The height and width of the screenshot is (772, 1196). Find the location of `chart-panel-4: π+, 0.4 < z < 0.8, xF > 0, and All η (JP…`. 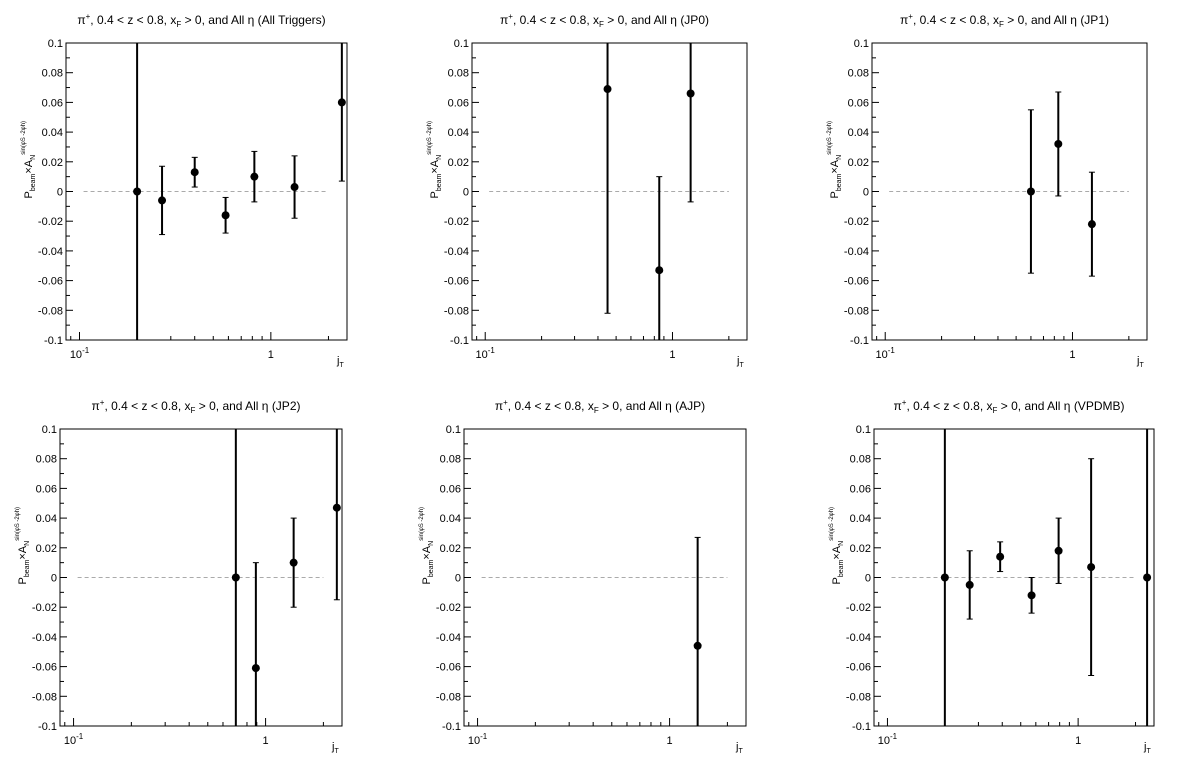

chart-panel-4: π+, 0.4 < z < 0.8, xF > 0, and All η (JP… is located at coordinates (179, 576).